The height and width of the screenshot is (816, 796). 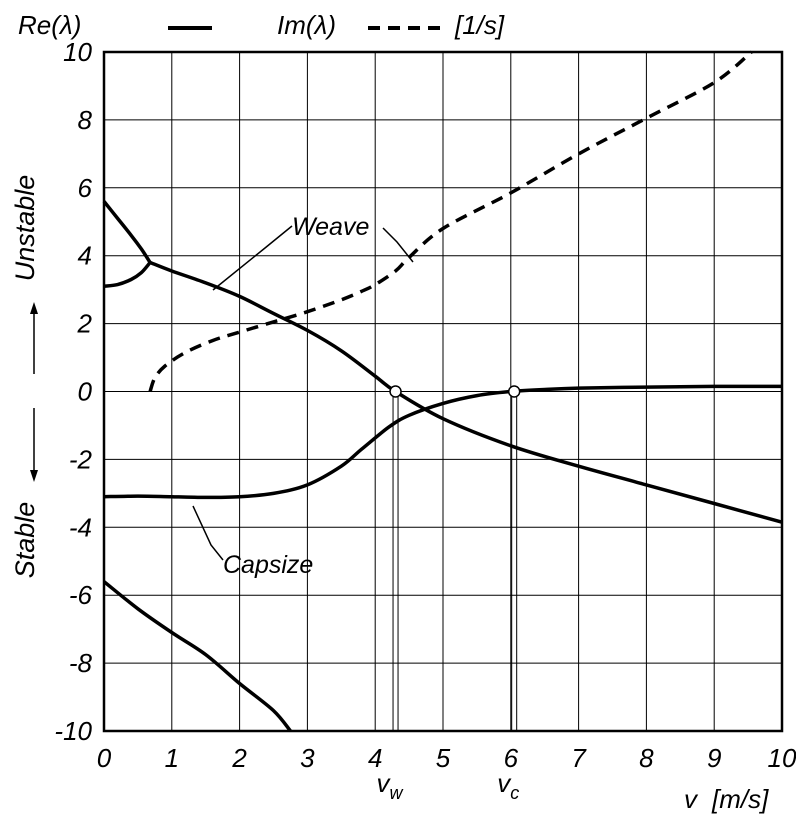 What do you see at coordinates (34, 338) in the screenshot?
I see `arrow-up-icon` at bounding box center [34, 338].